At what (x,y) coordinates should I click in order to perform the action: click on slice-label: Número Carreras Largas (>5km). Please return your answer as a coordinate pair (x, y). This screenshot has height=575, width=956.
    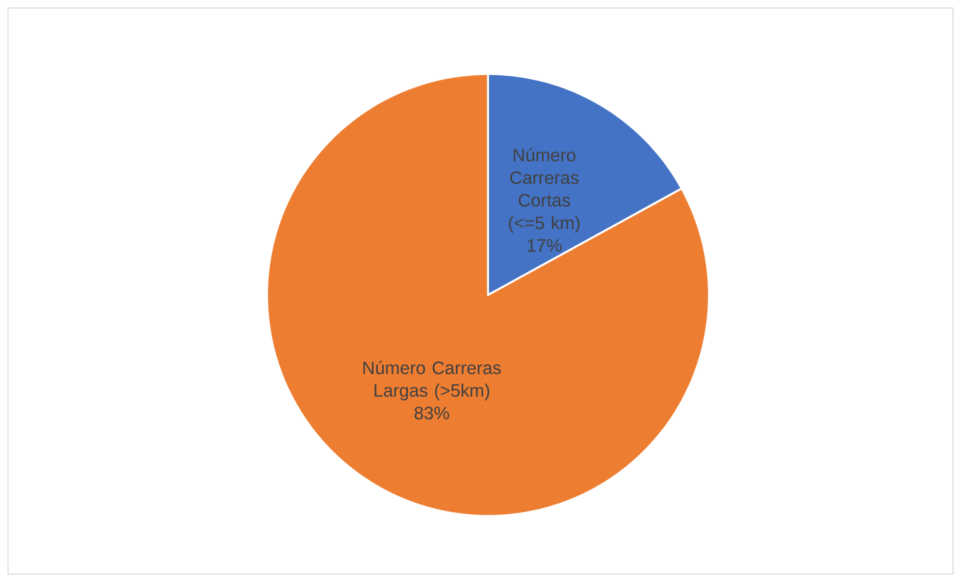
    Looking at the image, I should click on (432, 380).